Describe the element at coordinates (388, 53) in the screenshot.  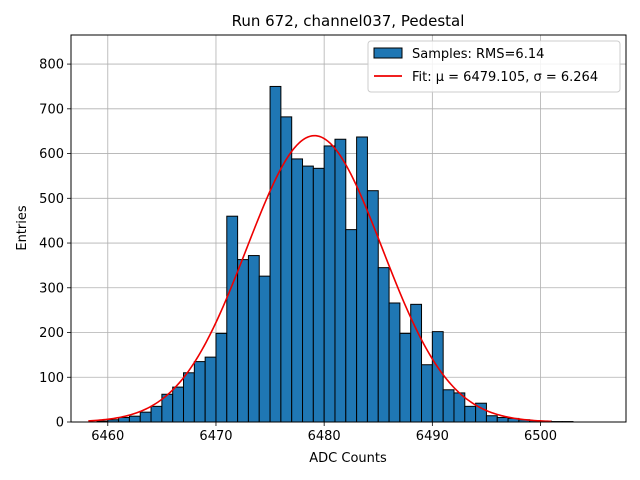
I see `legend-swatch-histogram` at that location.